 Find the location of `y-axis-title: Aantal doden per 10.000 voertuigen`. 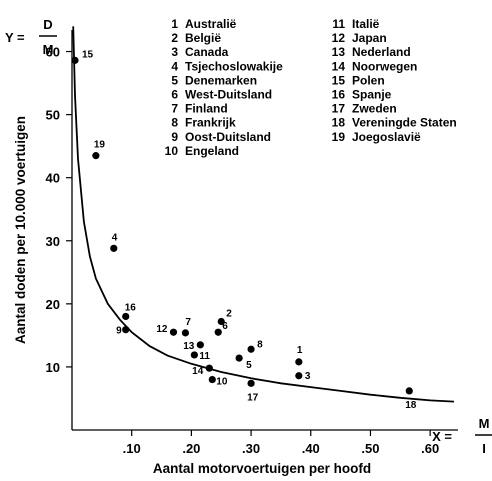

y-axis-title: Aantal doden per 10.000 voertuigen is located at coordinates (20, 230).